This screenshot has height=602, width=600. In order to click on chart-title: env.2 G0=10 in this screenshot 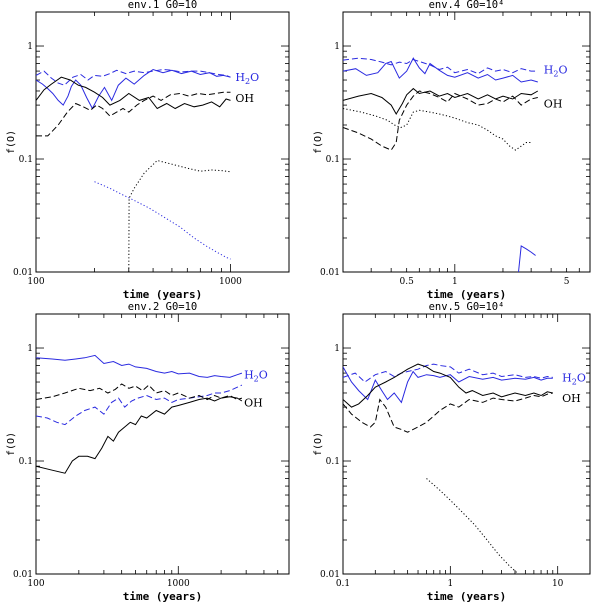, I will do `click(163, 307)`.